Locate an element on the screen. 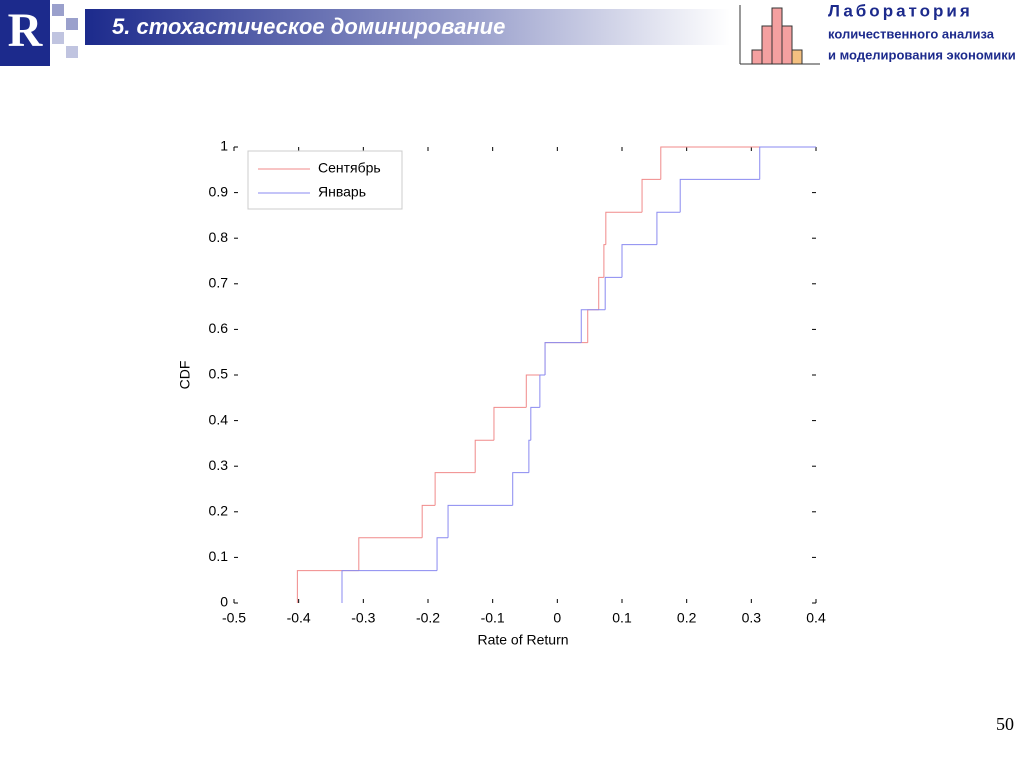  y-tick-label: 1 is located at coordinates (224, 146).